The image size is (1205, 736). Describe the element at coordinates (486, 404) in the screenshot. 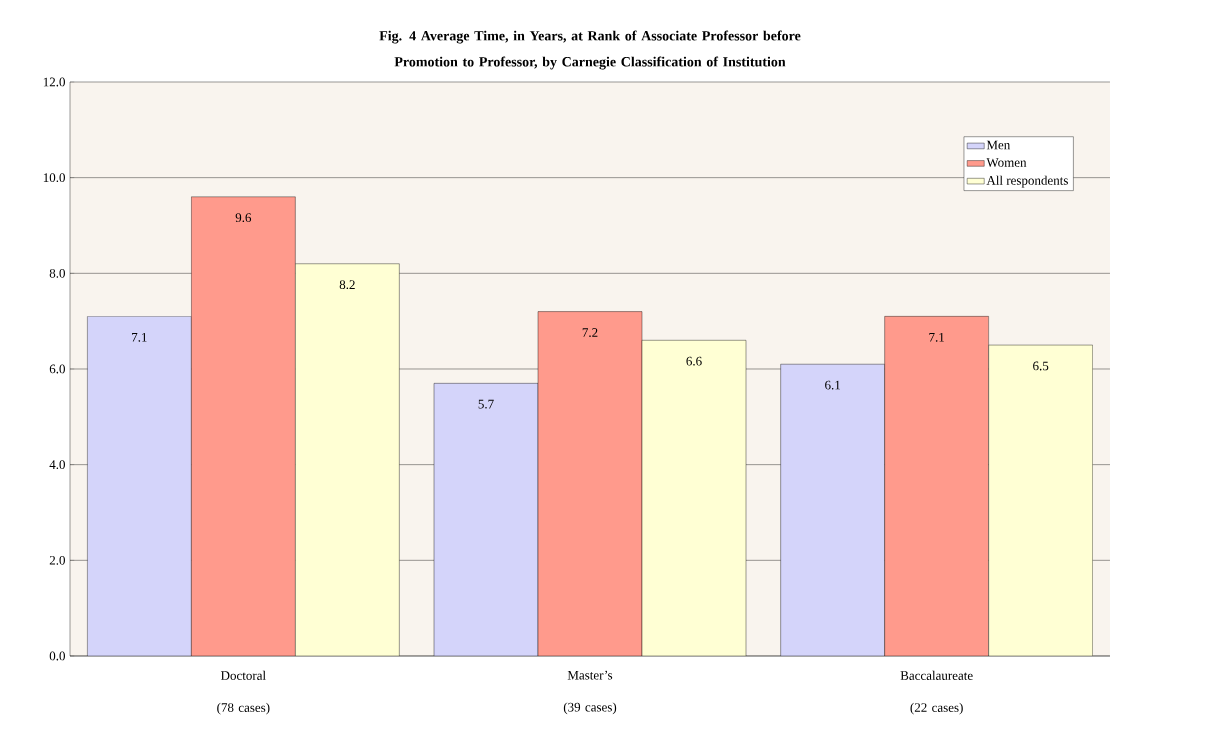

I see `data-label: 5.7` at that location.